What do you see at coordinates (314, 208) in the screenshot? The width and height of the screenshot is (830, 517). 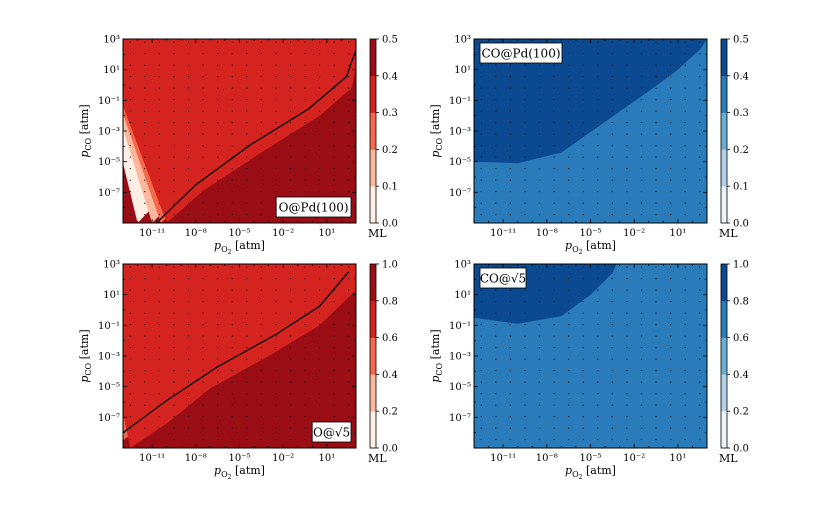 I see `panel-title: O@Pd(100)` at bounding box center [314, 208].